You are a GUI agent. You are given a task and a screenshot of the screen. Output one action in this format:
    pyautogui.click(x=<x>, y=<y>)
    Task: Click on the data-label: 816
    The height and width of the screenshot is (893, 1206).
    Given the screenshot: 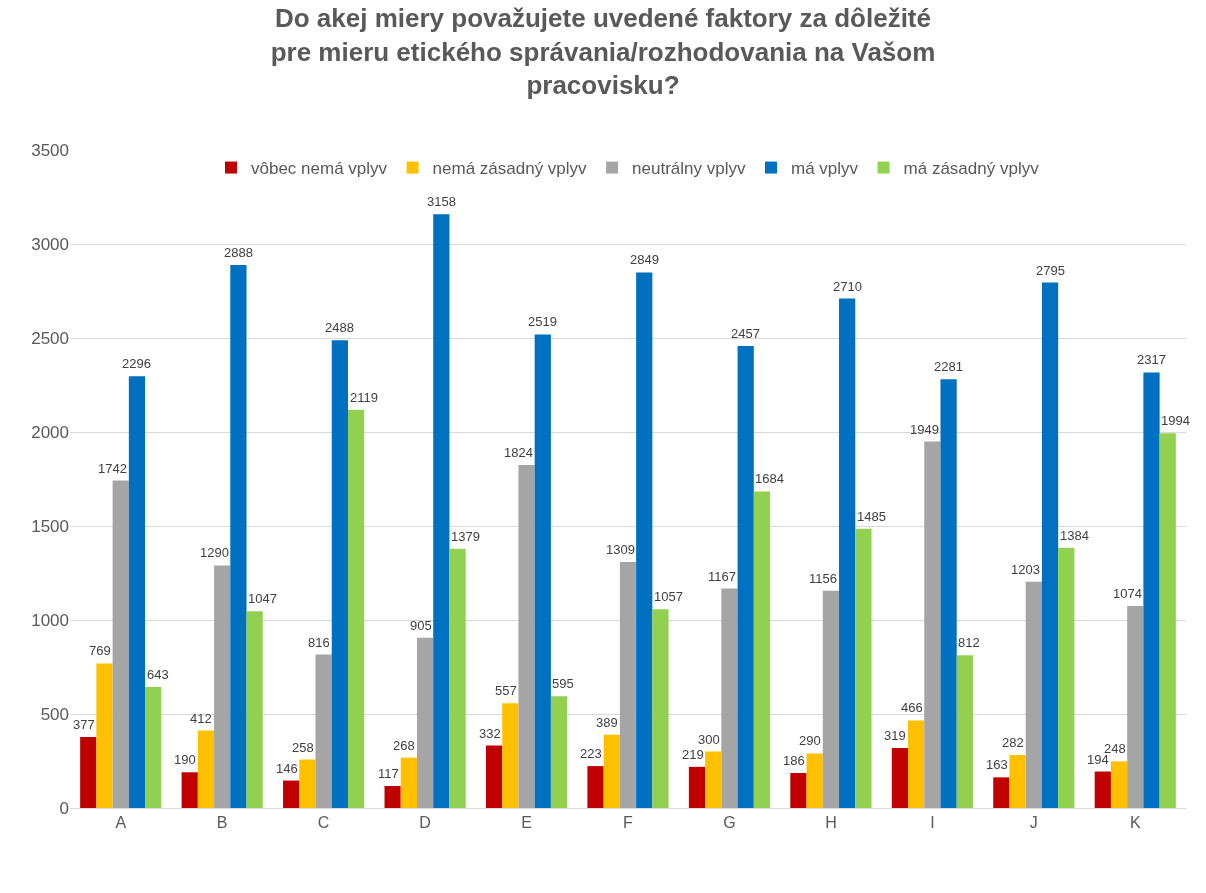 What is the action you would take?
    pyautogui.click(x=319, y=642)
    